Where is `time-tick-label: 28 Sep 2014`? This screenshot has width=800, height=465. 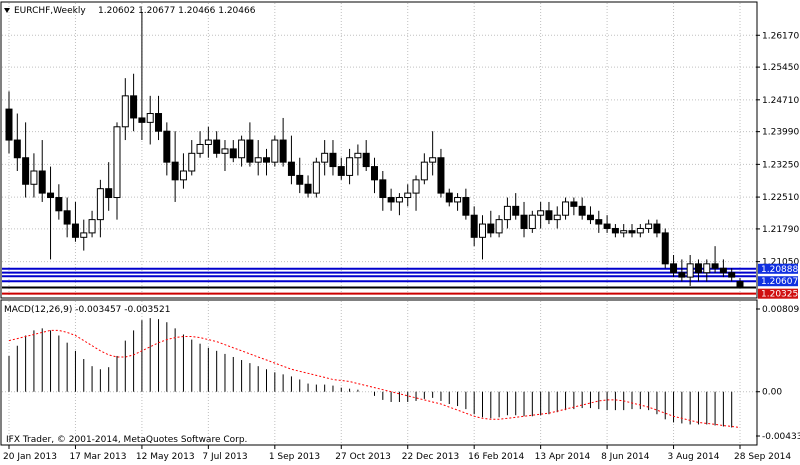
time-tick-label: 28 Sep 2014 is located at coordinates (762, 457).